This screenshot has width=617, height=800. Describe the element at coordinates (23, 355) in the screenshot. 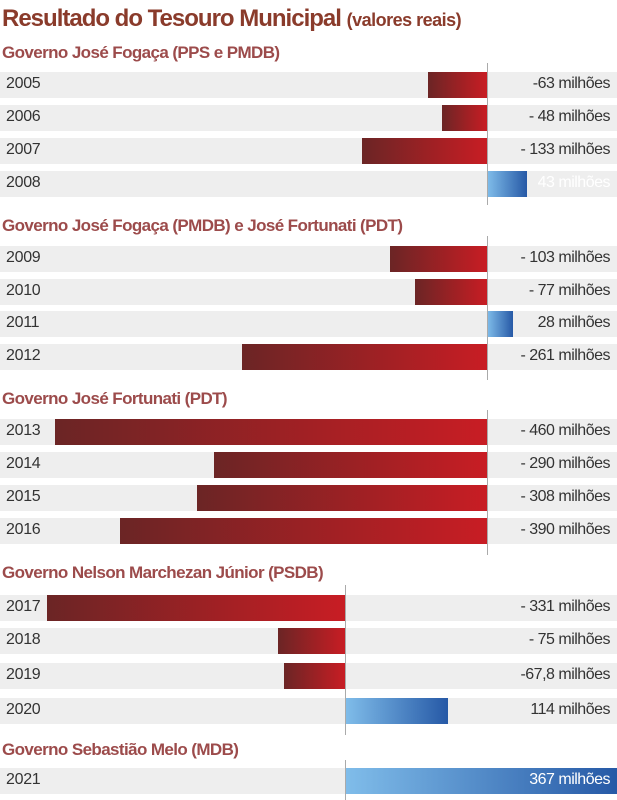

I see `year-label: 2012` at that location.